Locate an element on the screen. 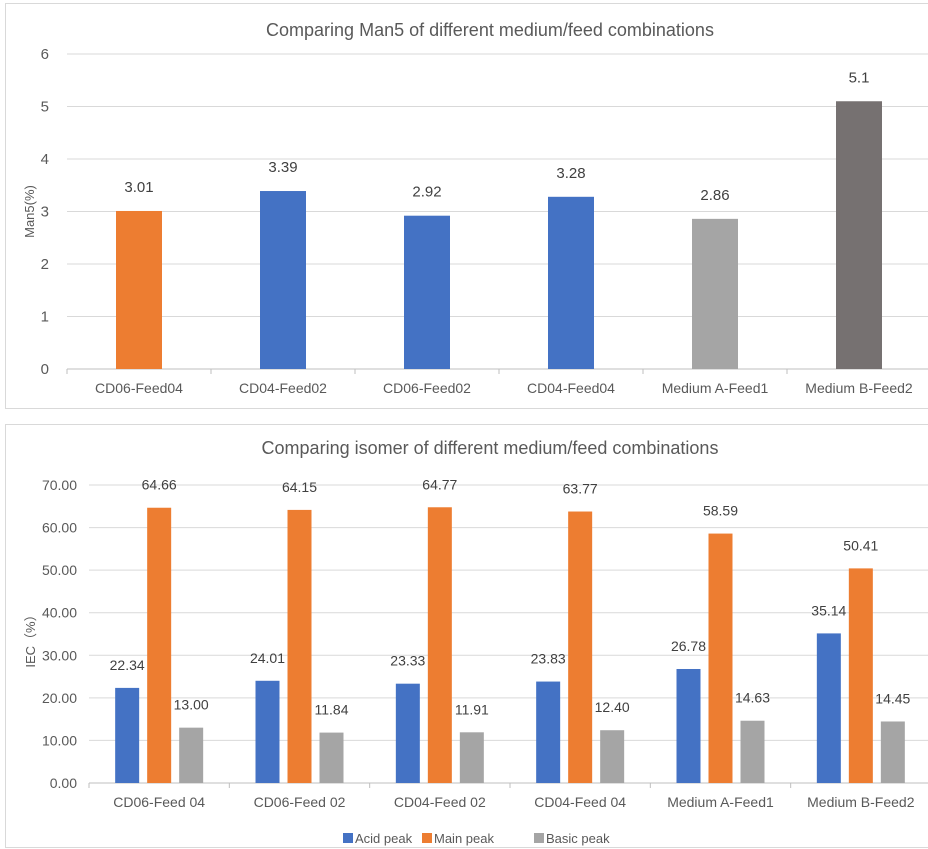  y-tick-label: 40.00 is located at coordinates (59, 613).